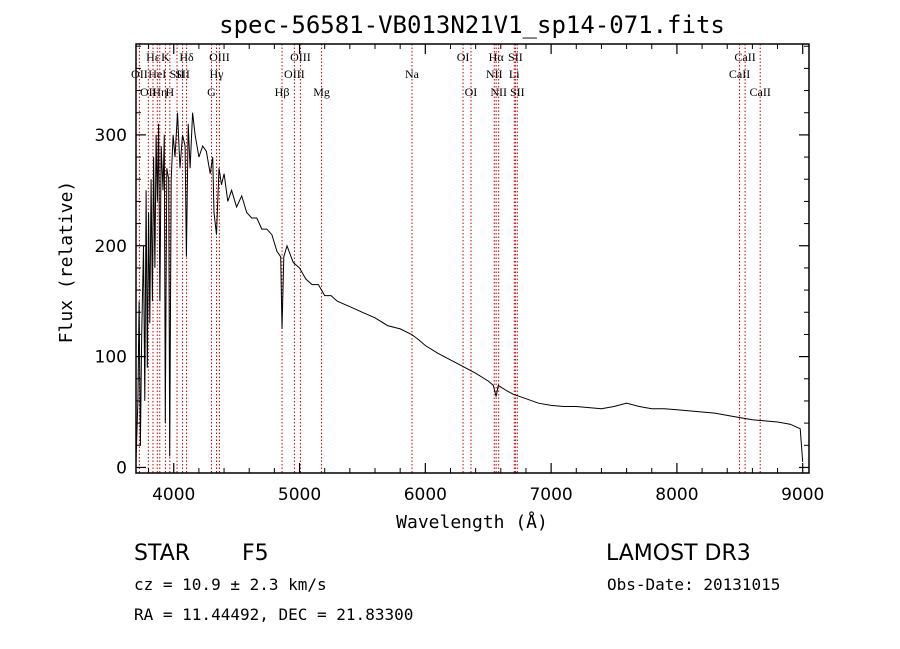 The height and width of the screenshot is (649, 900). Describe the element at coordinates (425, 495) in the screenshot. I see `x-tick-label: 6000` at that location.